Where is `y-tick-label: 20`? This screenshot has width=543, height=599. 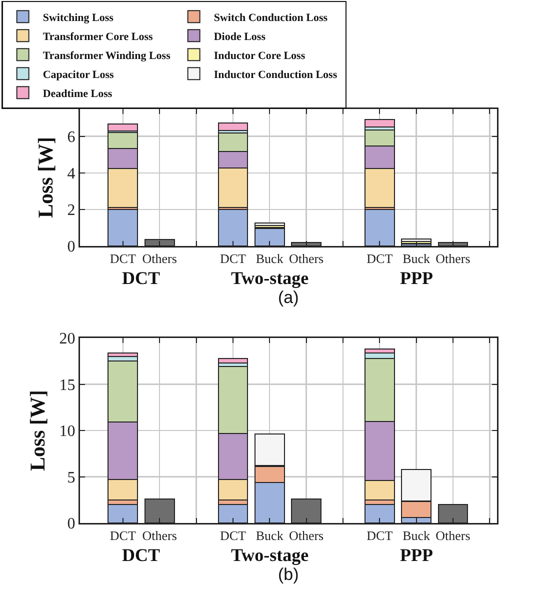
y-tick-label: 20 is located at coordinates (67, 339).